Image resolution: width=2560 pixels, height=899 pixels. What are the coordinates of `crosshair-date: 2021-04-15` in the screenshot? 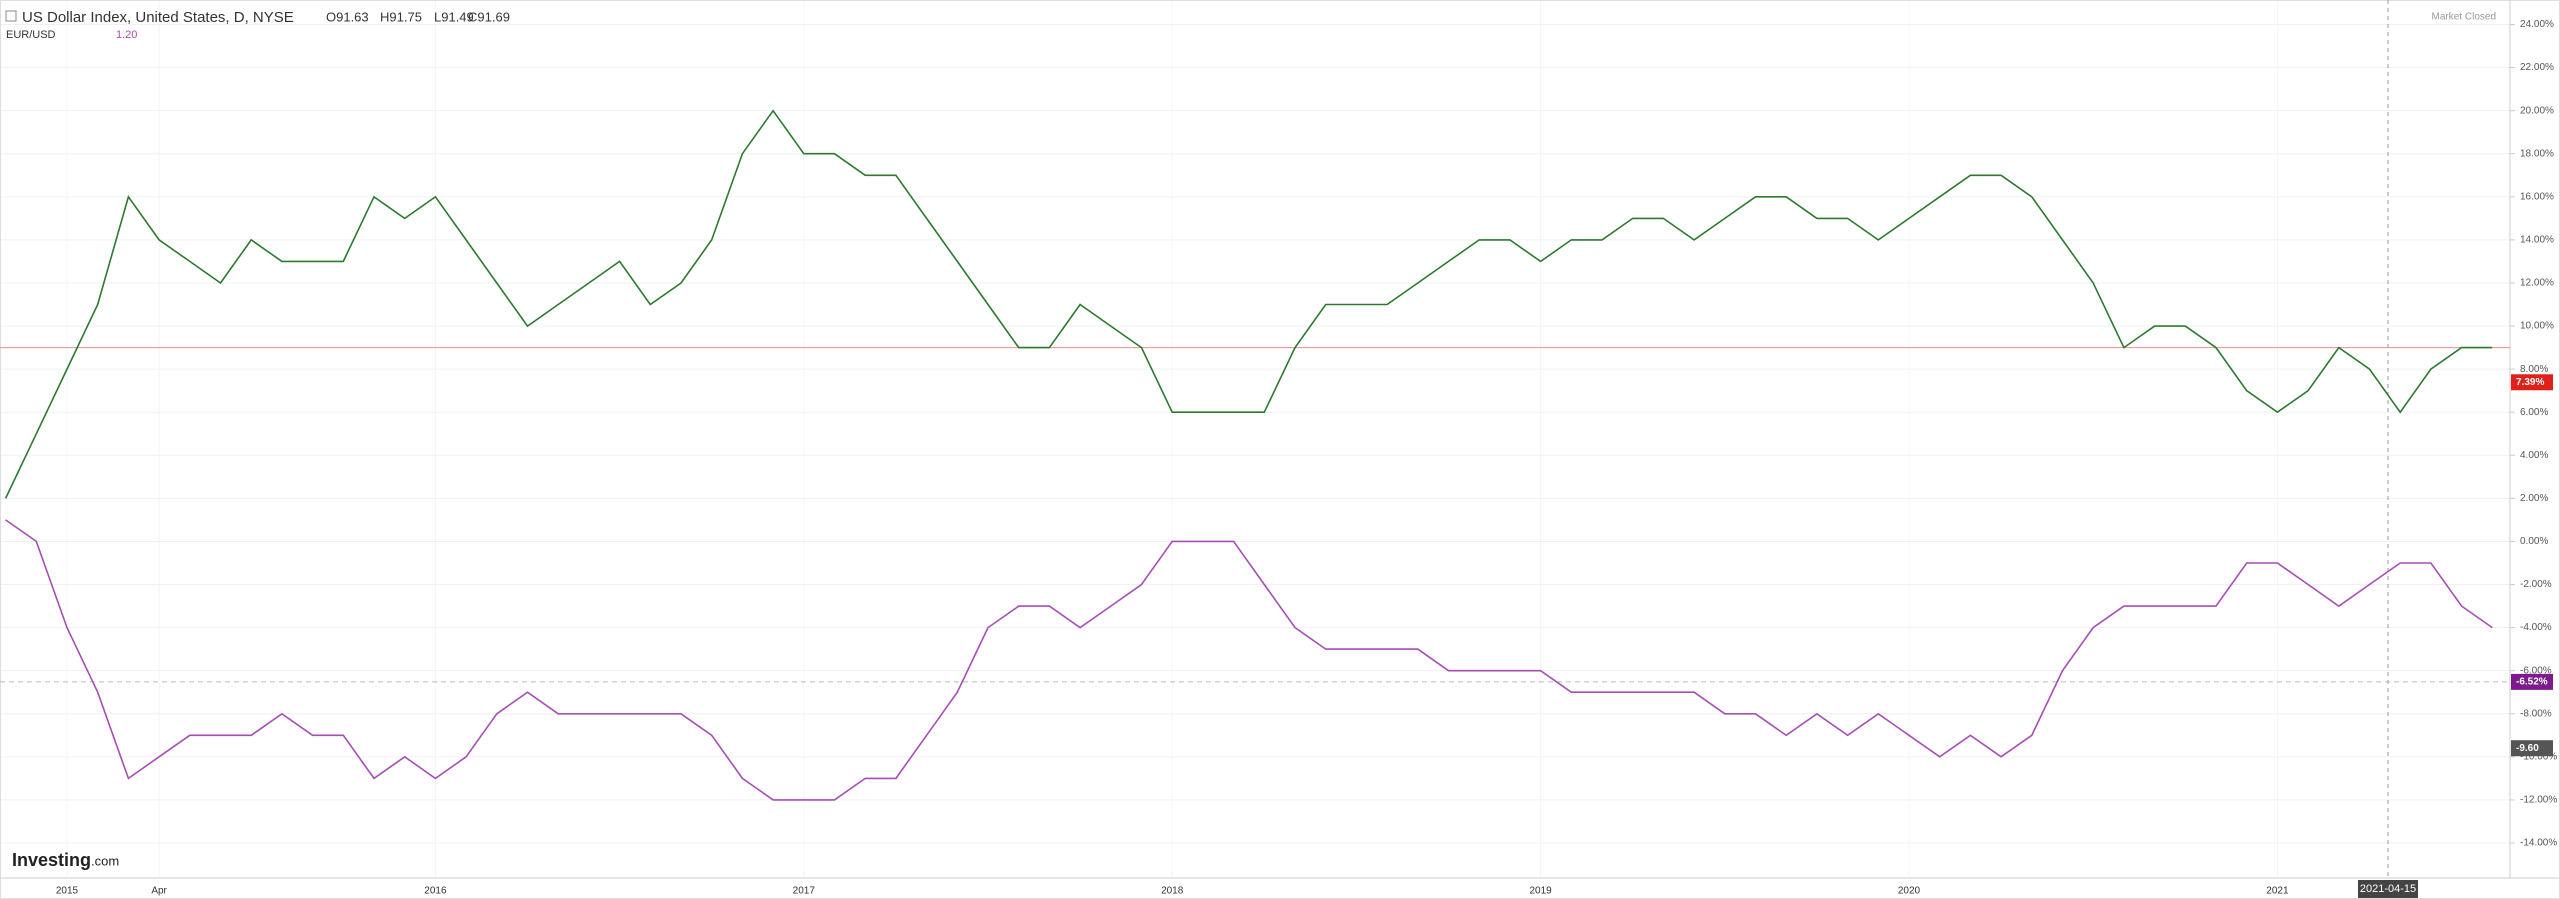 It's located at (2388, 889).